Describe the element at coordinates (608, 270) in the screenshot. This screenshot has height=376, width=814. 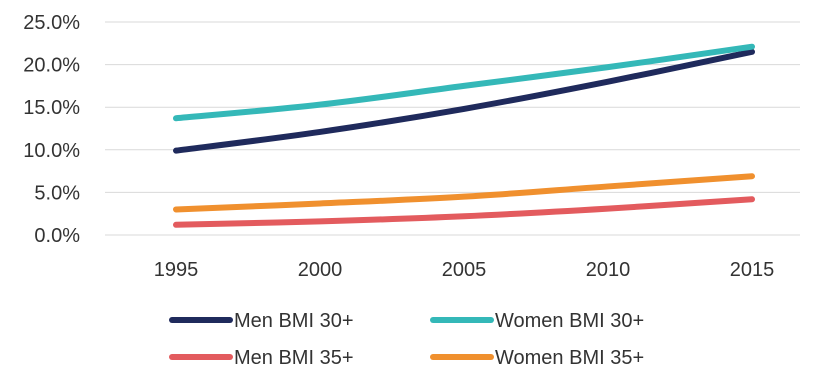
I see `x-tick-label: 2010` at that location.